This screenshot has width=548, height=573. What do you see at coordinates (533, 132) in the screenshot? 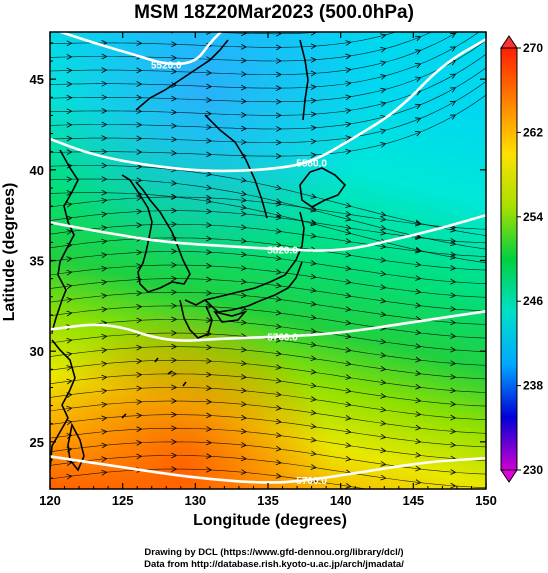
I see `colorbar-tick-label: 262` at bounding box center [533, 132].